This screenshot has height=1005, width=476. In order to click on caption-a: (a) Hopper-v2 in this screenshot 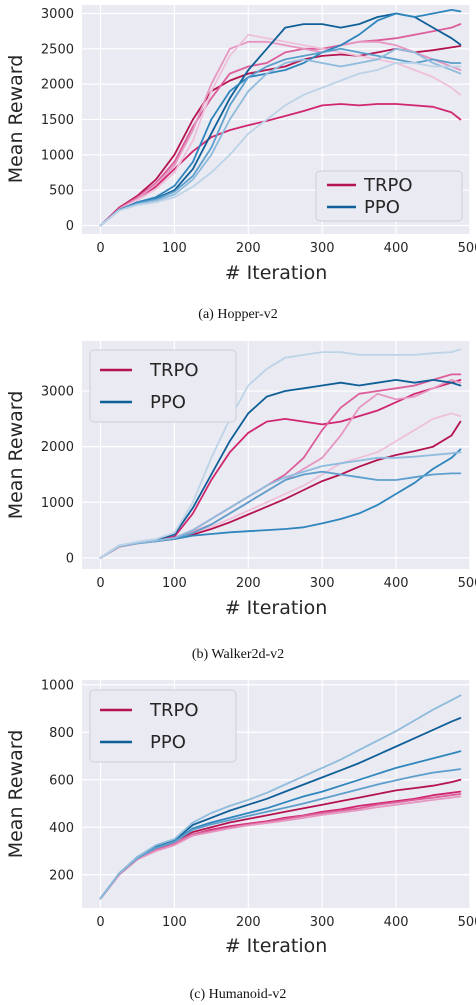, I will do `click(237, 314)`.